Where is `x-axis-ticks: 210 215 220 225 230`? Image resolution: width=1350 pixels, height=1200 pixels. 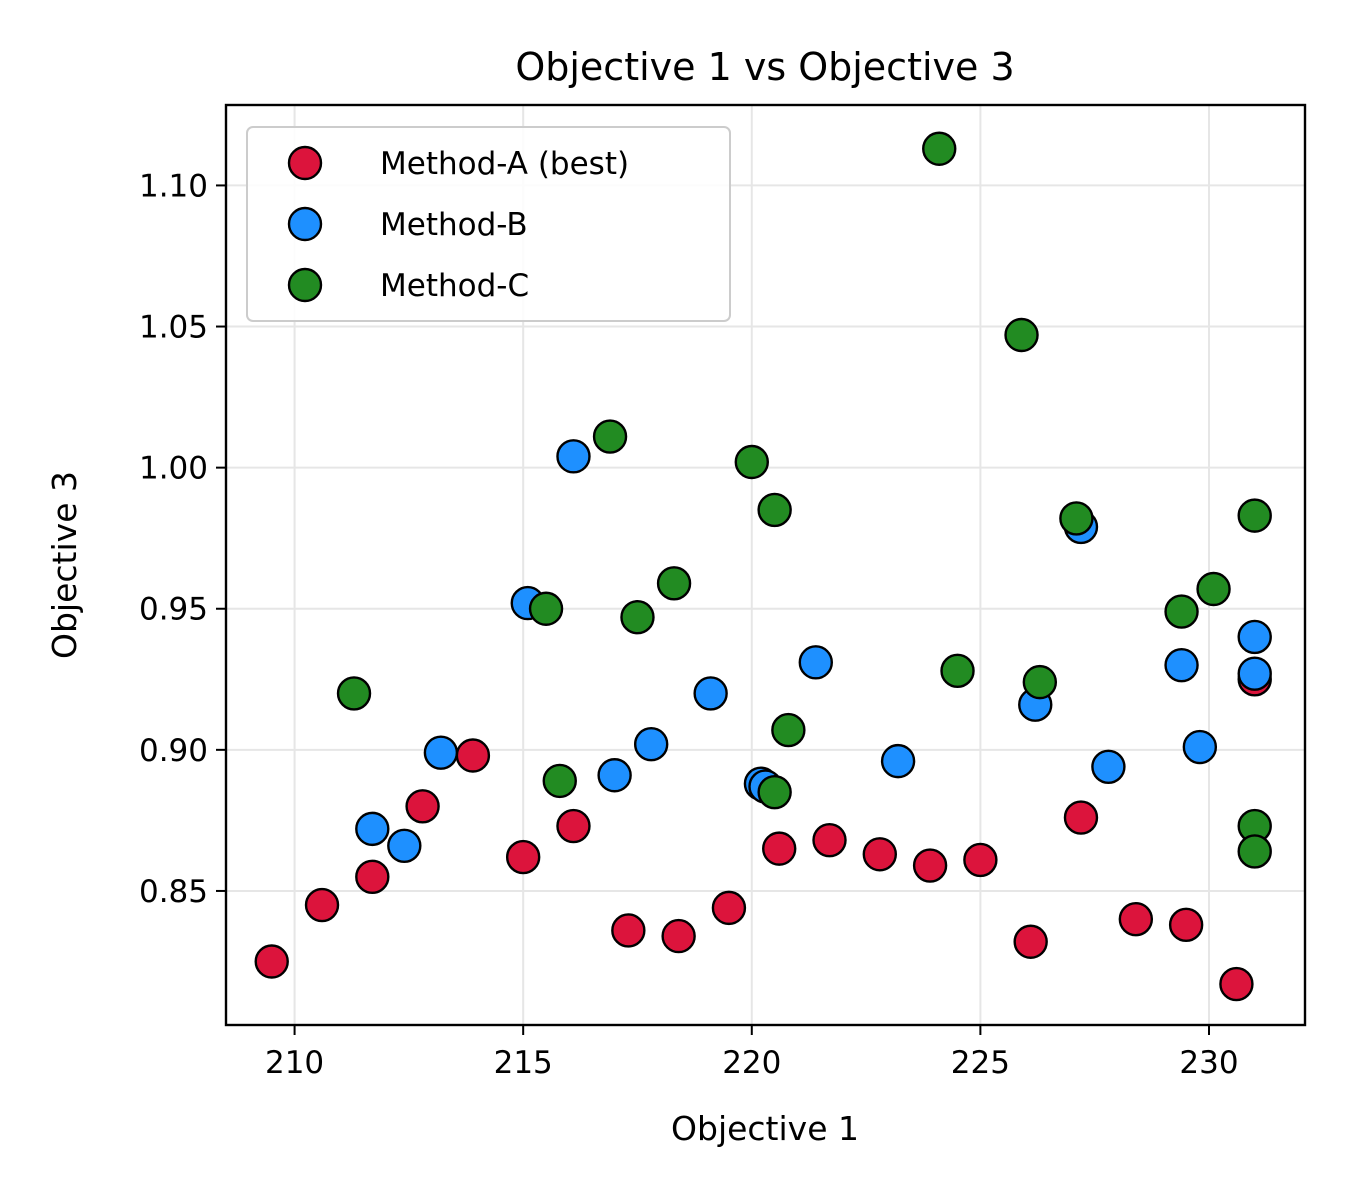
x-axis-ticks: 210 215 220 225 230 is located at coordinates (752, 1053).